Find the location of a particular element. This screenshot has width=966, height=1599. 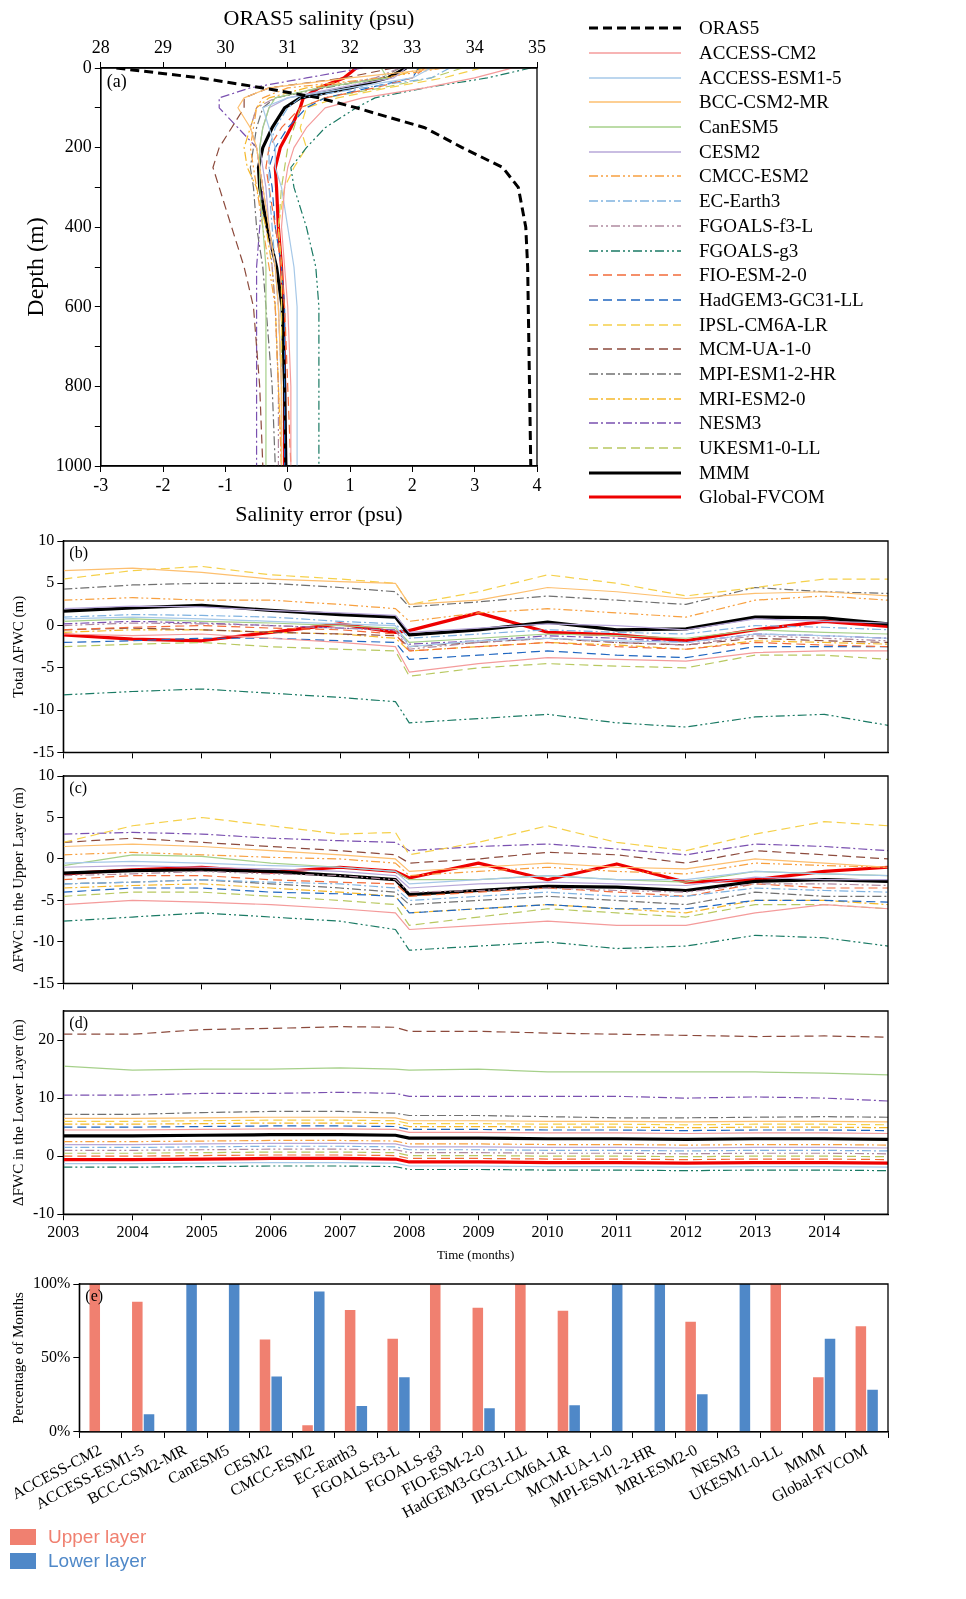

x2-tick-label: 30 is located at coordinates (225, 46).